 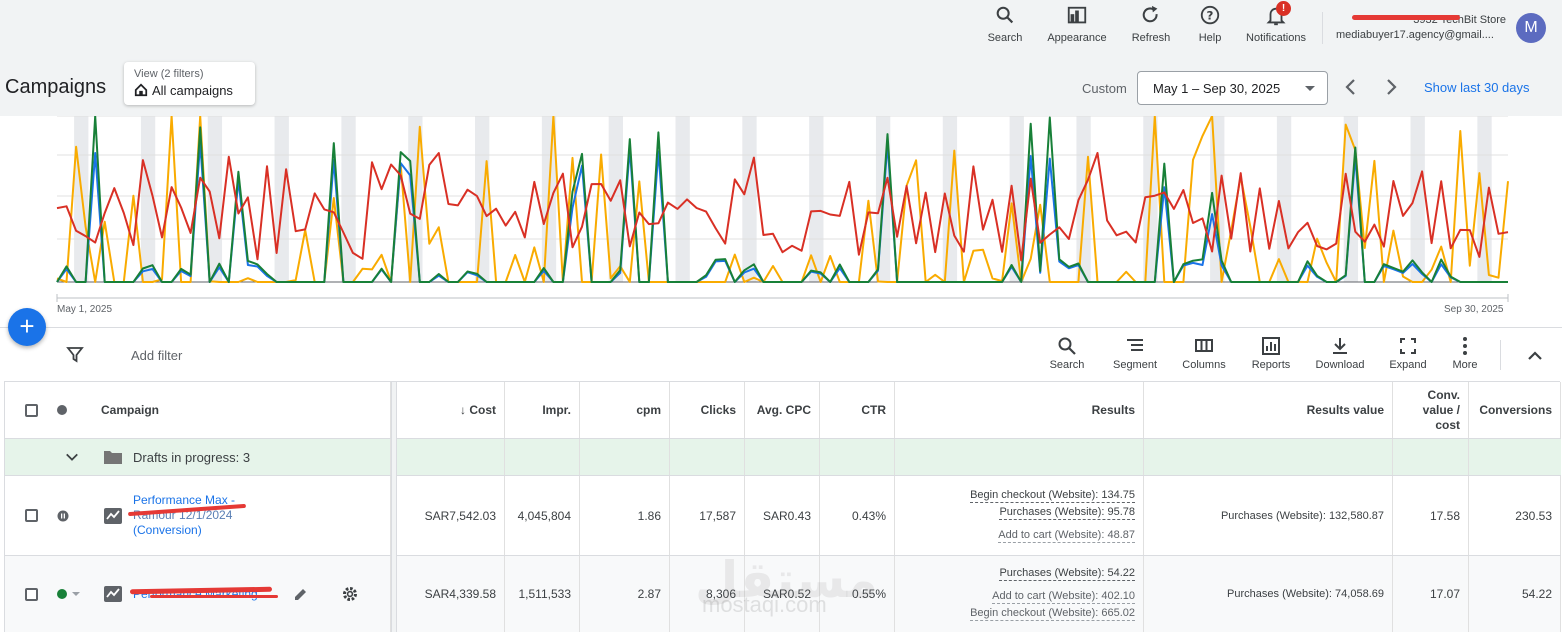 What do you see at coordinates (75, 354) in the screenshot?
I see `filter-icon` at bounding box center [75, 354].